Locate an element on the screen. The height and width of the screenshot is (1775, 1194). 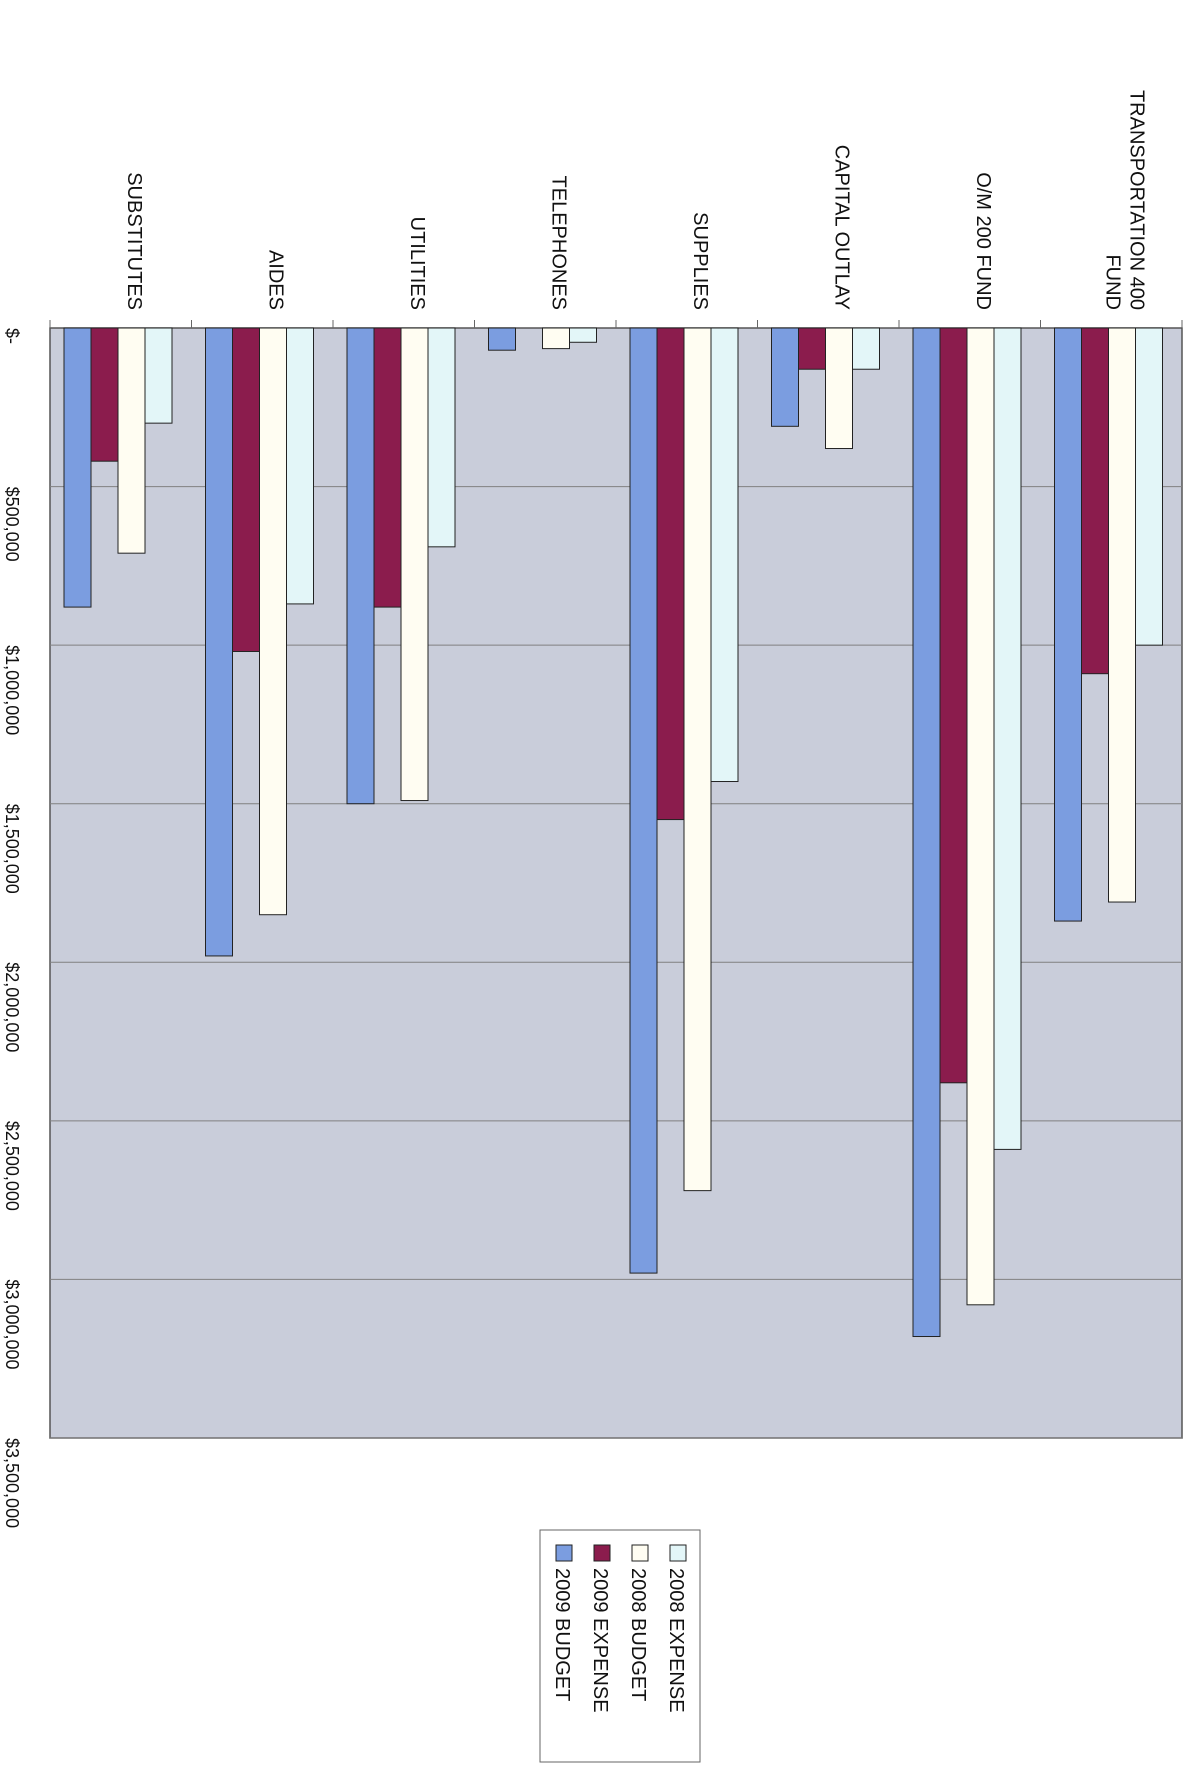
legend-label: 2009 BUDGET is located at coordinates (562, 1634).